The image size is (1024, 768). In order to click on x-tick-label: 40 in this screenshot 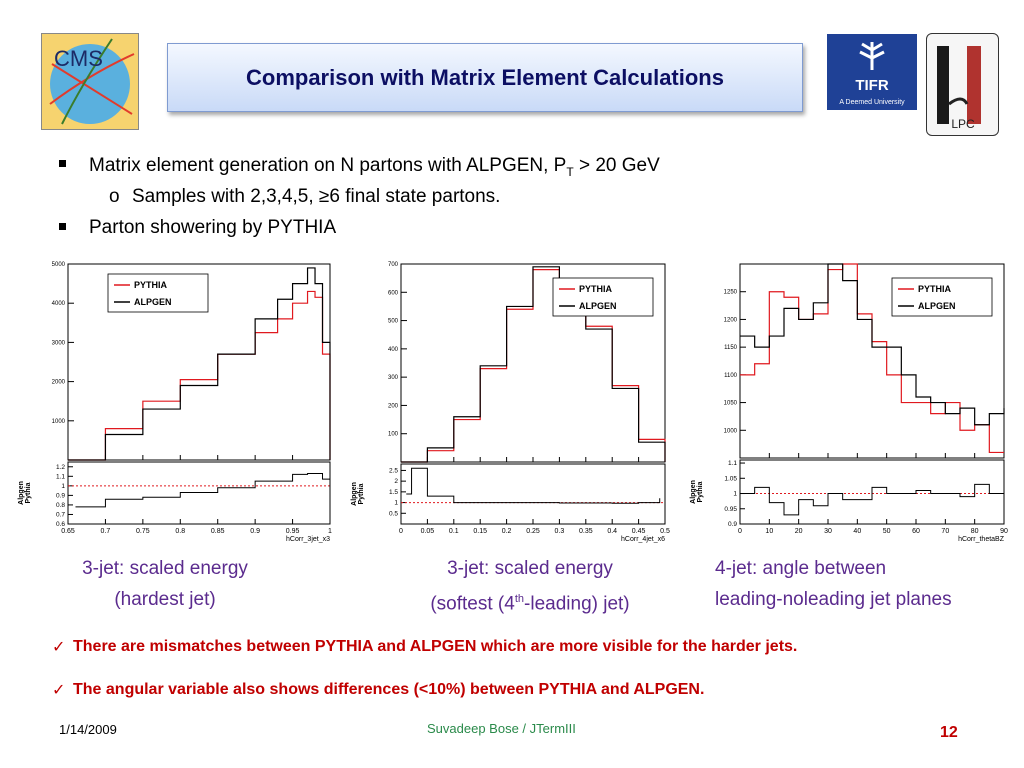, I will do `click(857, 531)`.